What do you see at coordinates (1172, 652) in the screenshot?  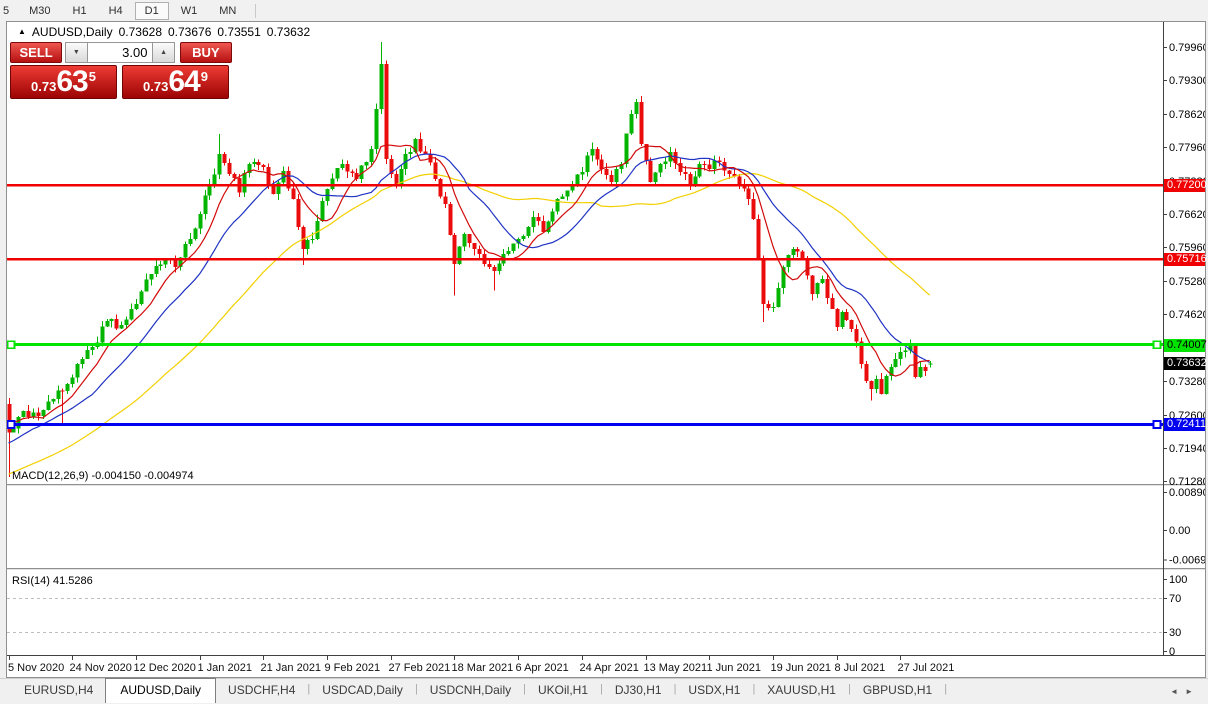 I see `rsi-axis-label: 0` at bounding box center [1172, 652].